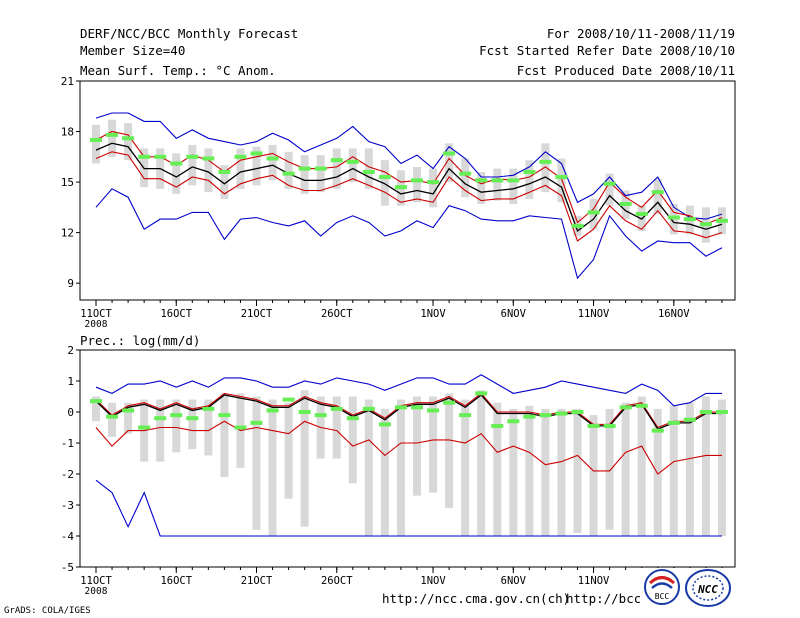  Describe the element at coordinates (70, 412) in the screenshot. I see `precip-ytick-label: 0` at that location.